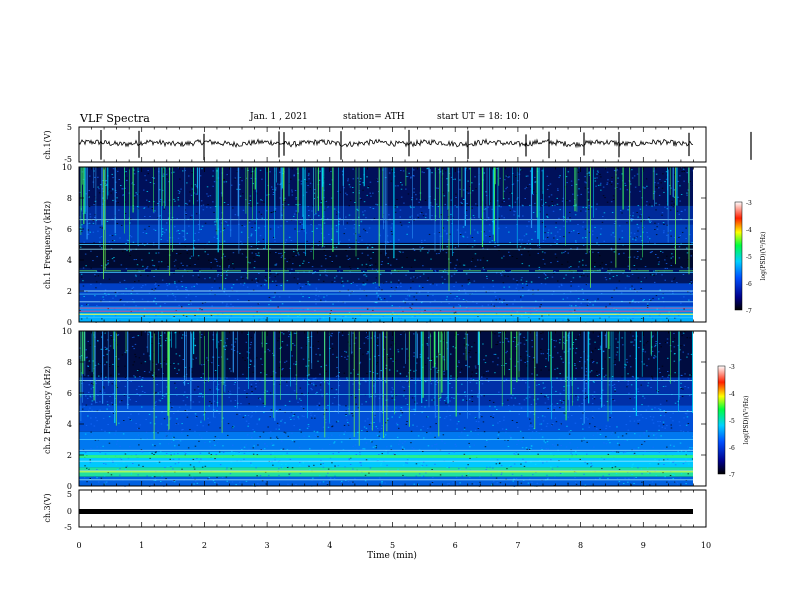 This screenshot has width=792, height=612. What do you see at coordinates (68, 159) in the screenshot?
I see `ch1-ytick-bottom: -5` at bounding box center [68, 159].